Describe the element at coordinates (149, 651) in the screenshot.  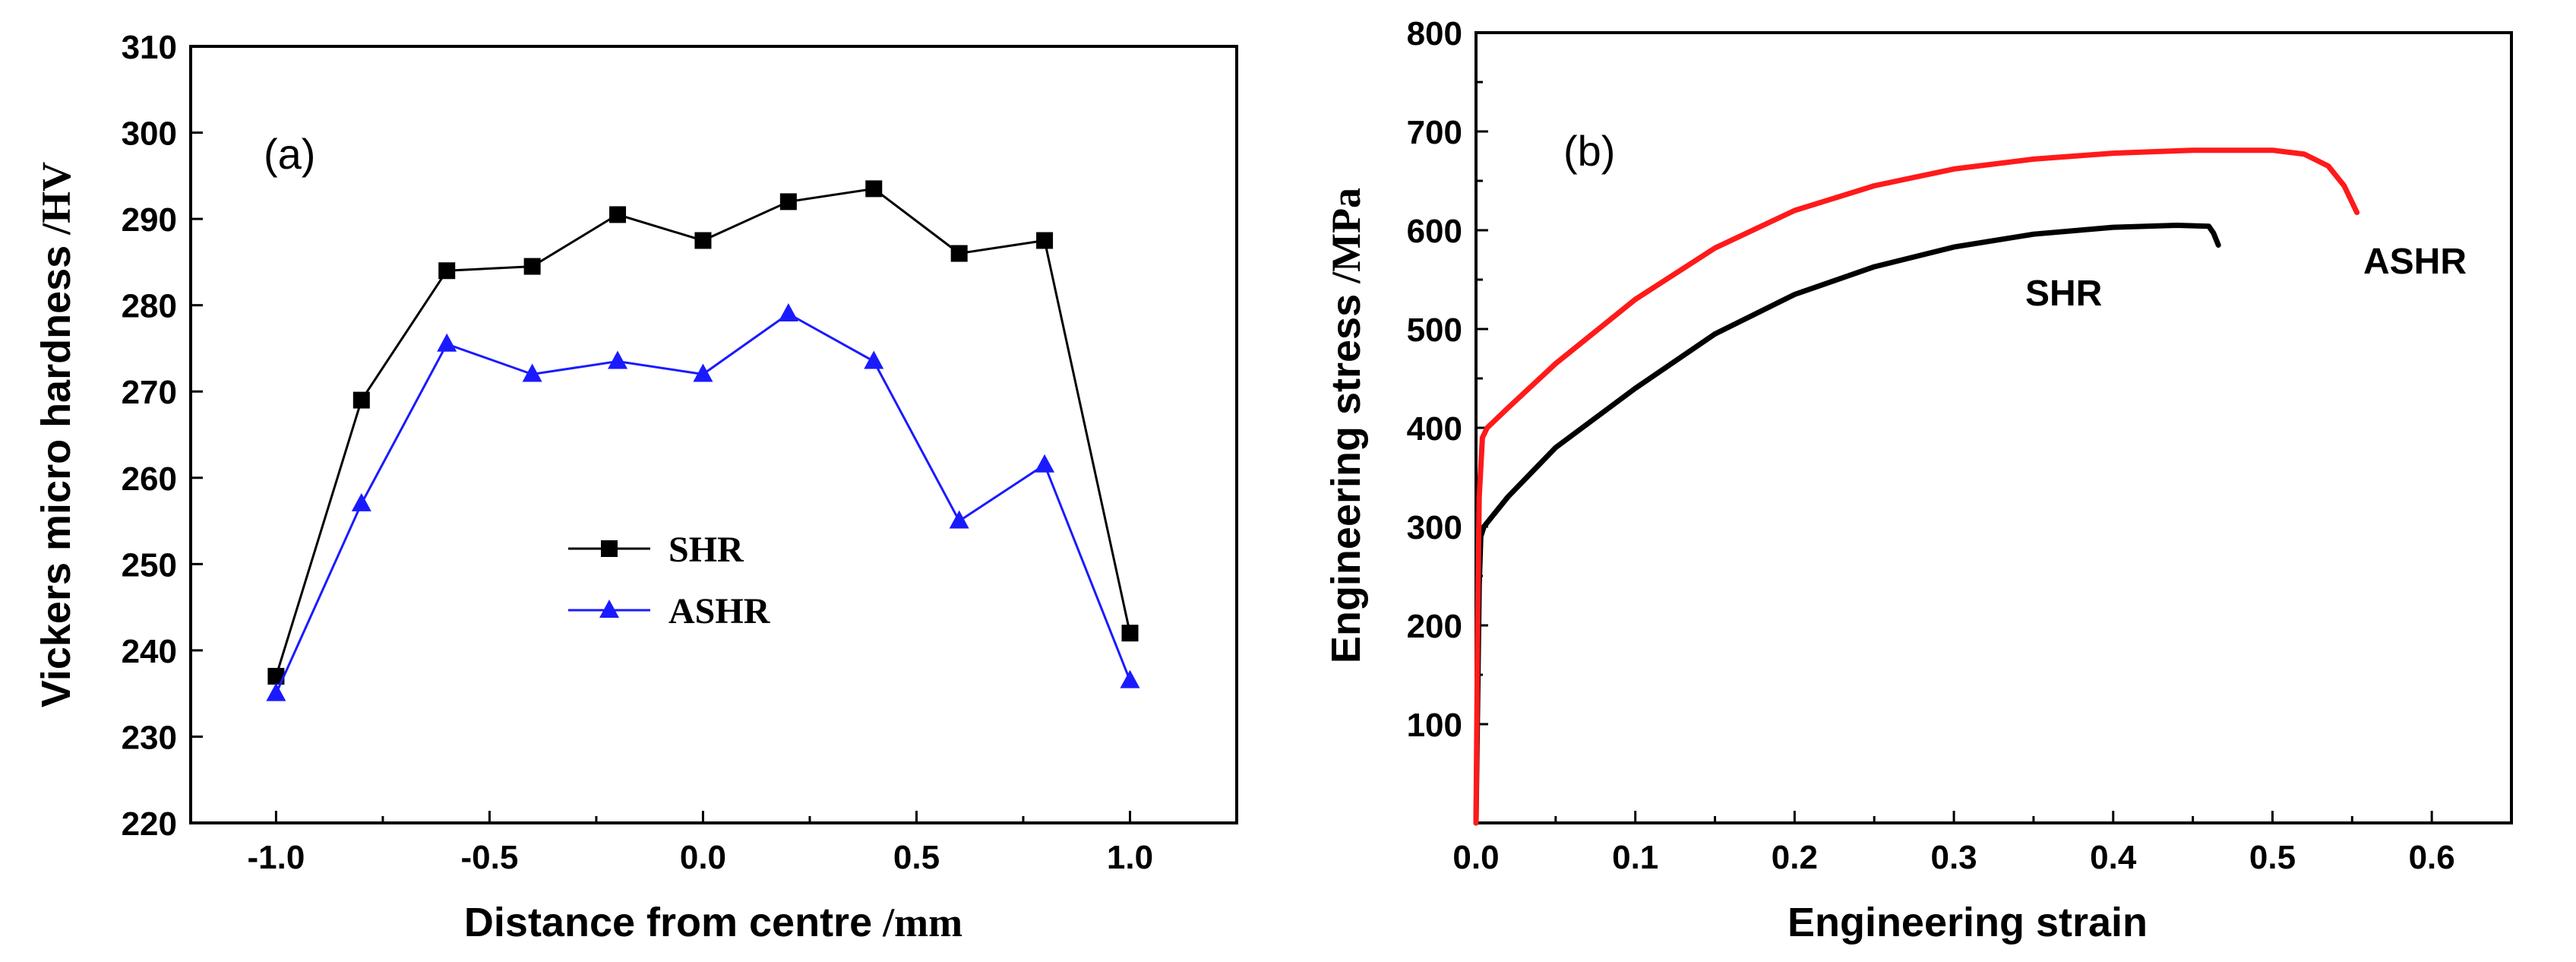
I see `y-tick-label: 240` at that location.